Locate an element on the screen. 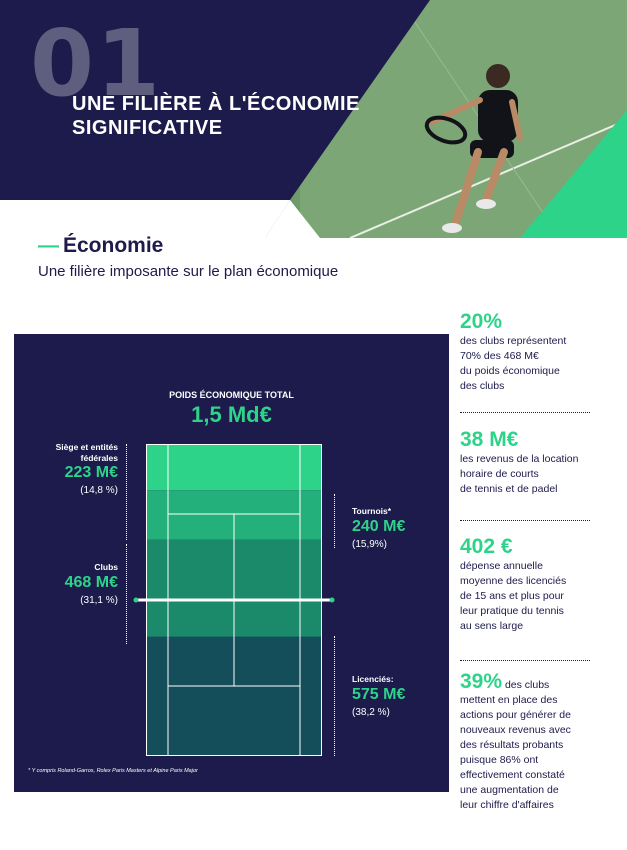 The image size is (627, 850). section-number: 01 is located at coordinates (96, 63).